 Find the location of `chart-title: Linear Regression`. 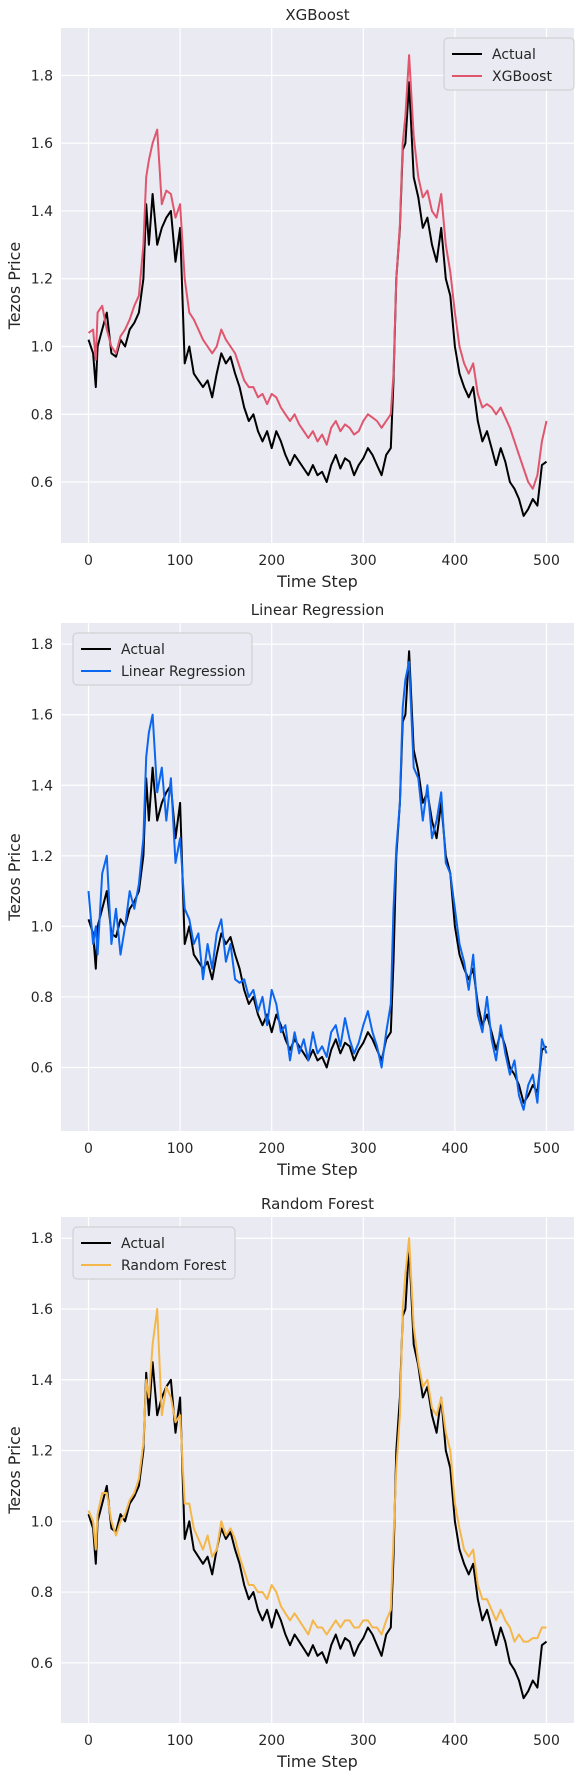

chart-title: Linear Regression is located at coordinates (317, 610).